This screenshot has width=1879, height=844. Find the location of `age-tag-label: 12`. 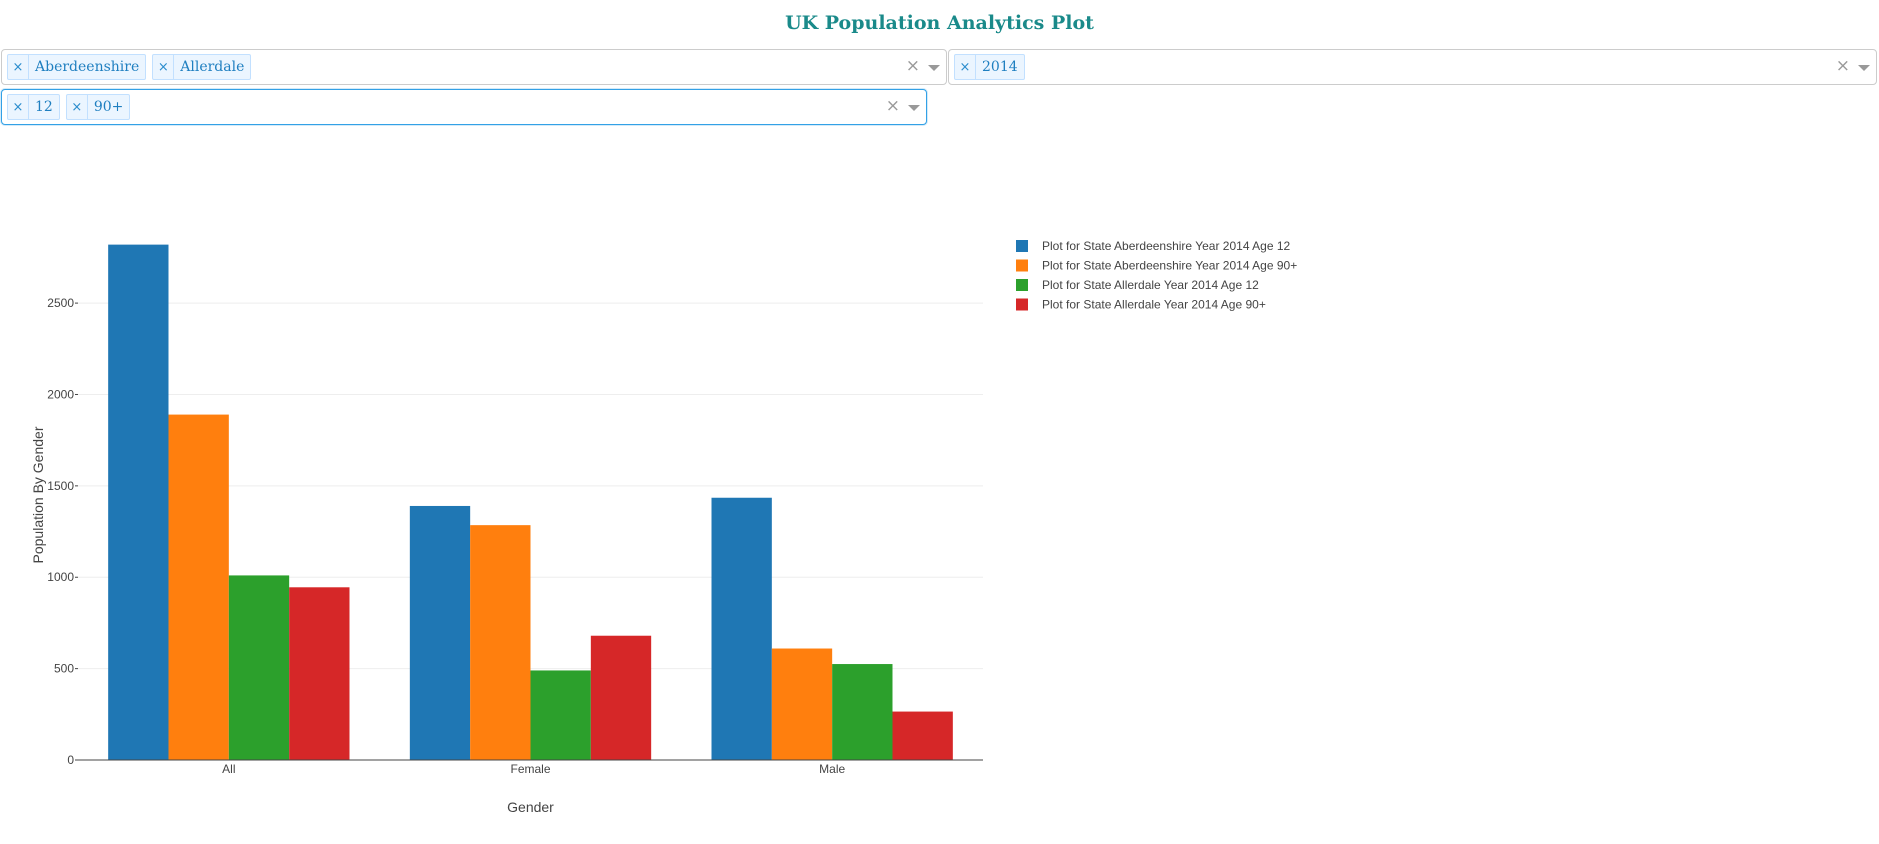

age-tag-label: 12 is located at coordinates (44, 107).